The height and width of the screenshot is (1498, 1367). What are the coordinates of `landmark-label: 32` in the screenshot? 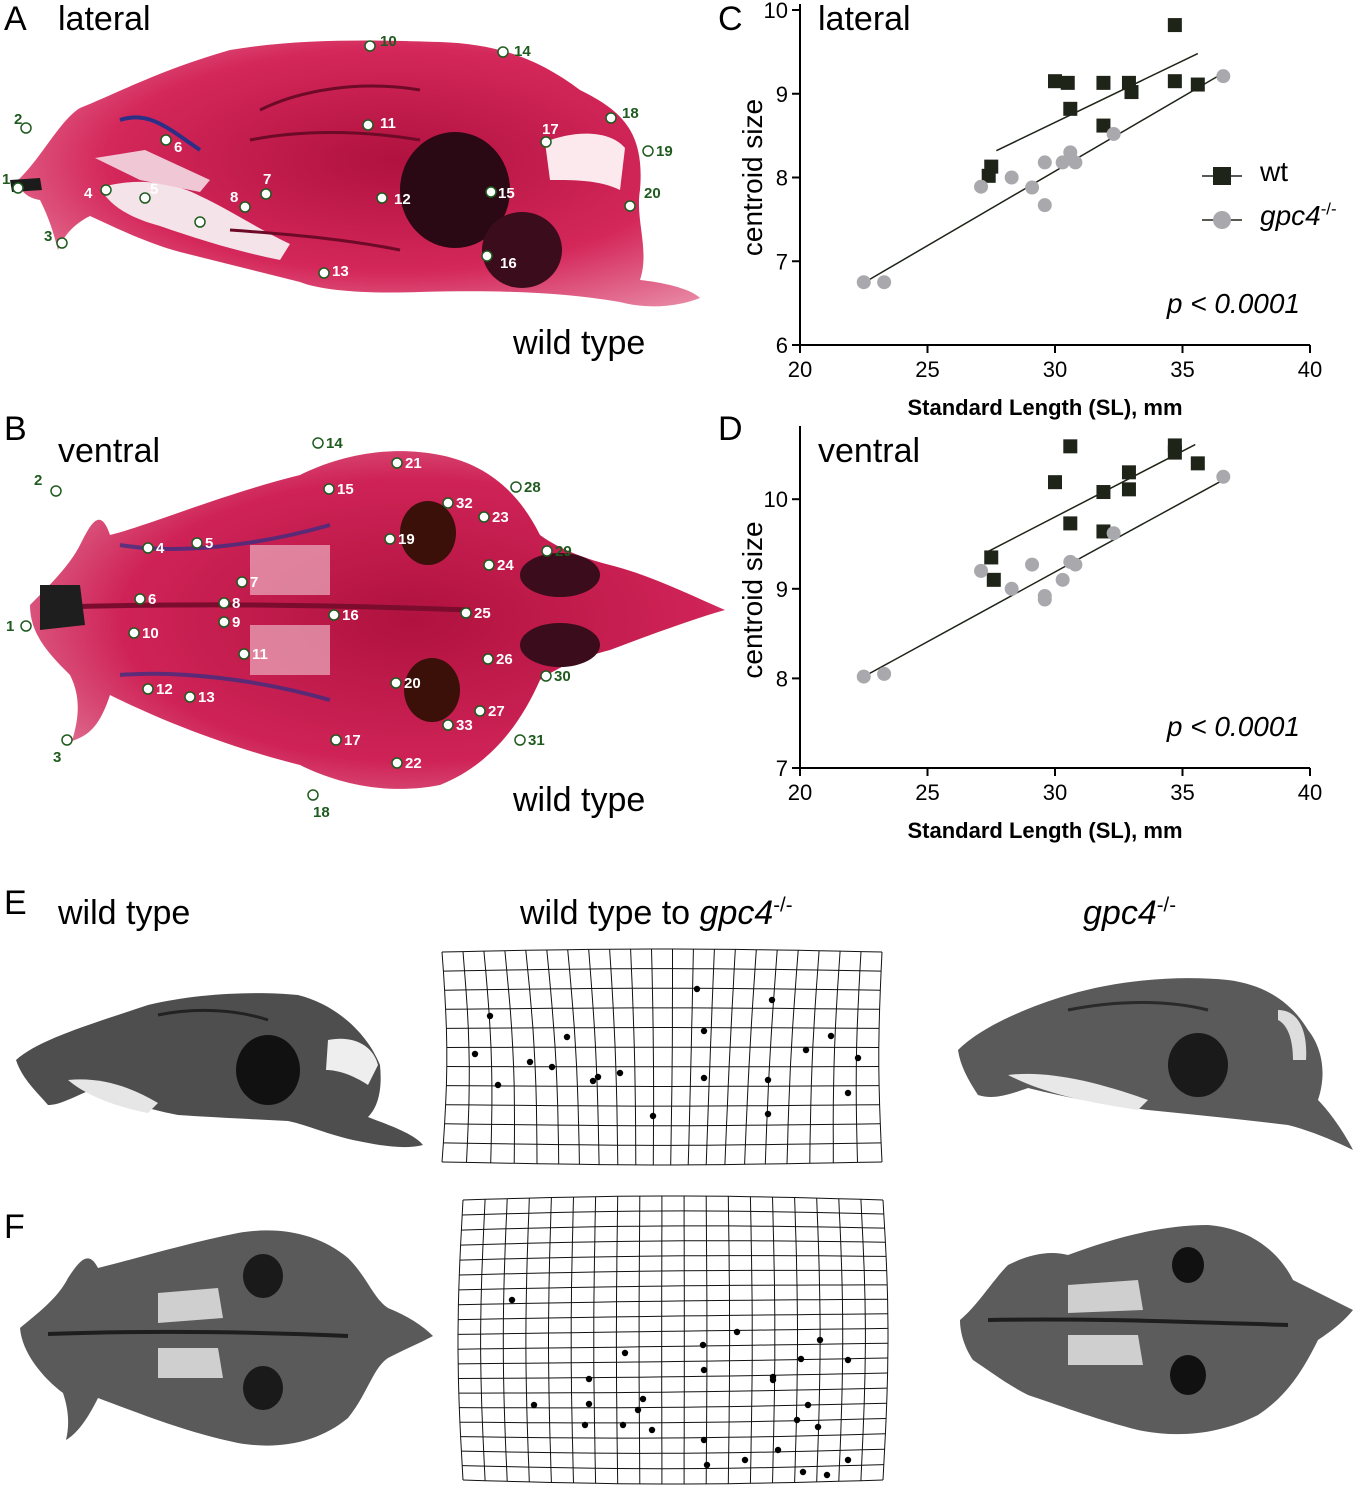 It's located at (464, 503).